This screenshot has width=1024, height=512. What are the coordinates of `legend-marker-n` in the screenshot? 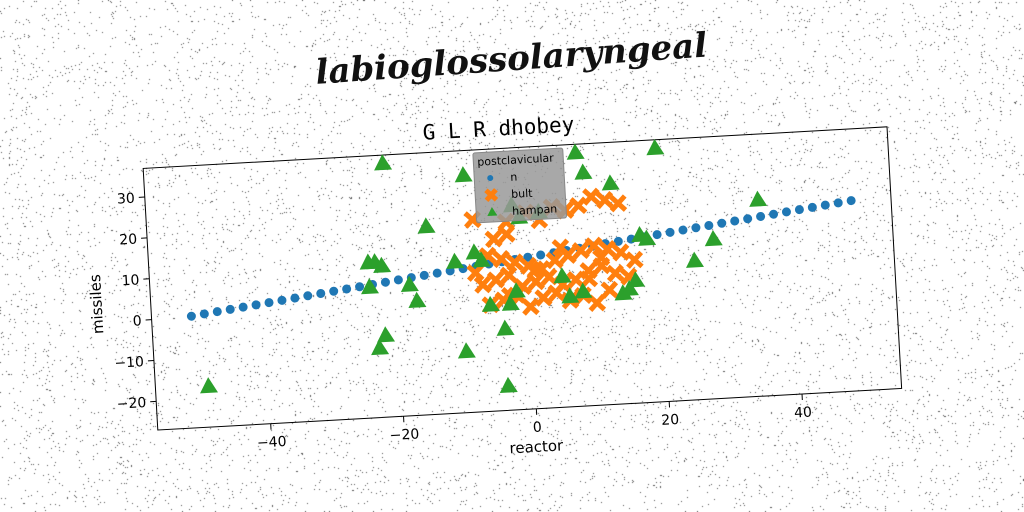 It's located at (490, 178).